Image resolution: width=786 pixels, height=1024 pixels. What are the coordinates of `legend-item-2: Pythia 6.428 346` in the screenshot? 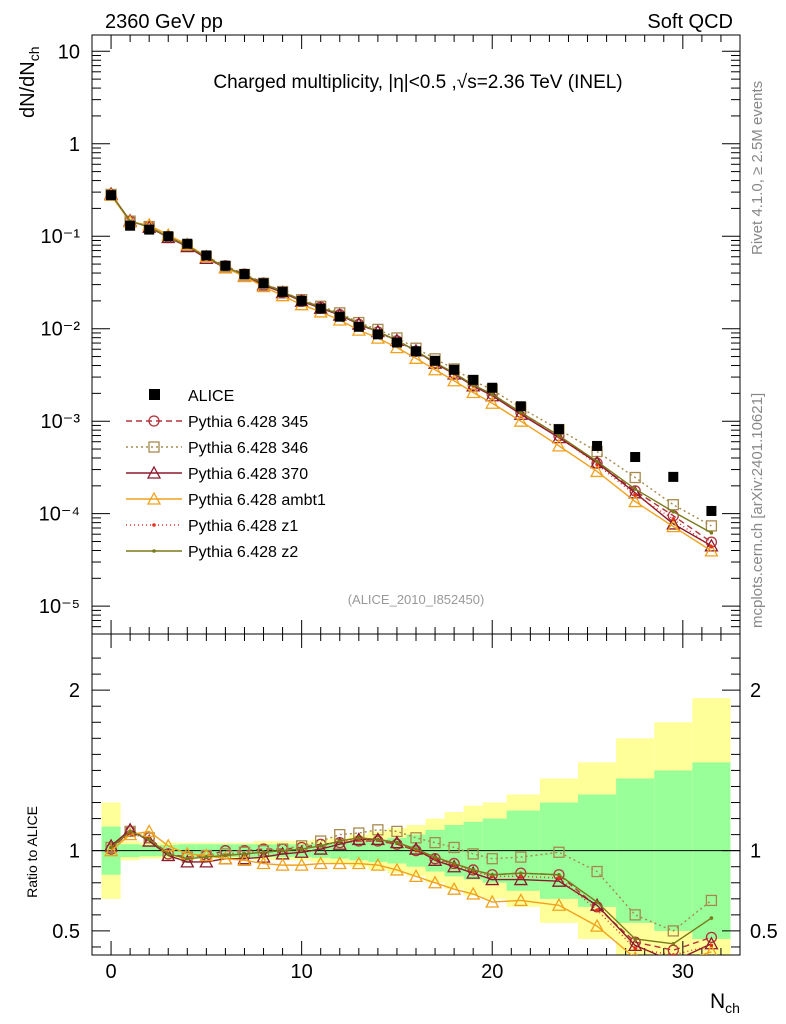 It's located at (217, 448).